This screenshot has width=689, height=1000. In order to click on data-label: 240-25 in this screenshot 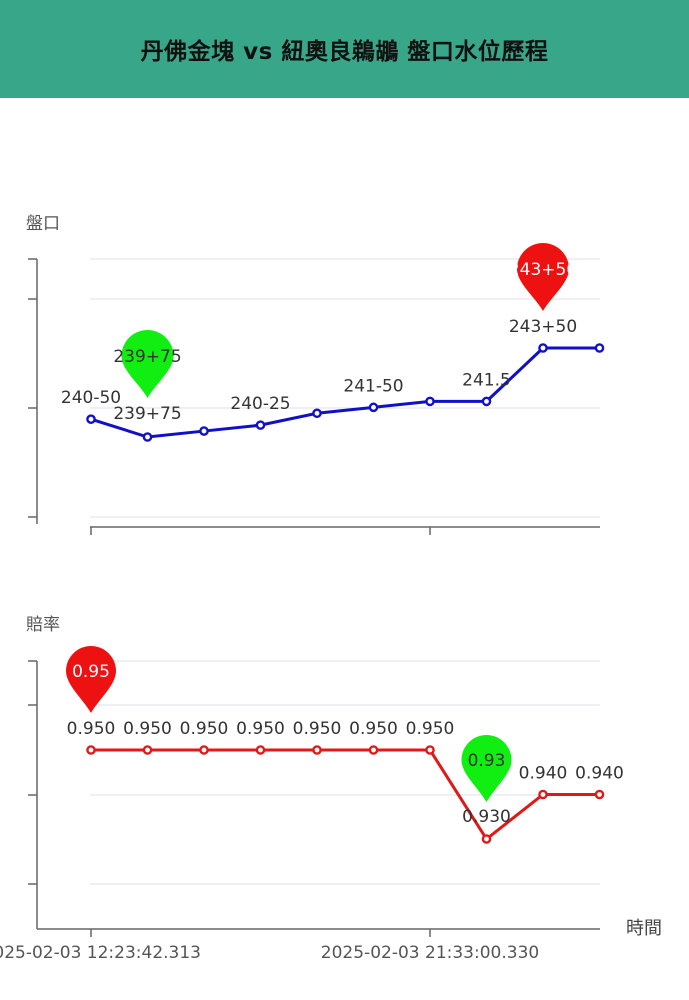, I will do `click(260, 404)`.